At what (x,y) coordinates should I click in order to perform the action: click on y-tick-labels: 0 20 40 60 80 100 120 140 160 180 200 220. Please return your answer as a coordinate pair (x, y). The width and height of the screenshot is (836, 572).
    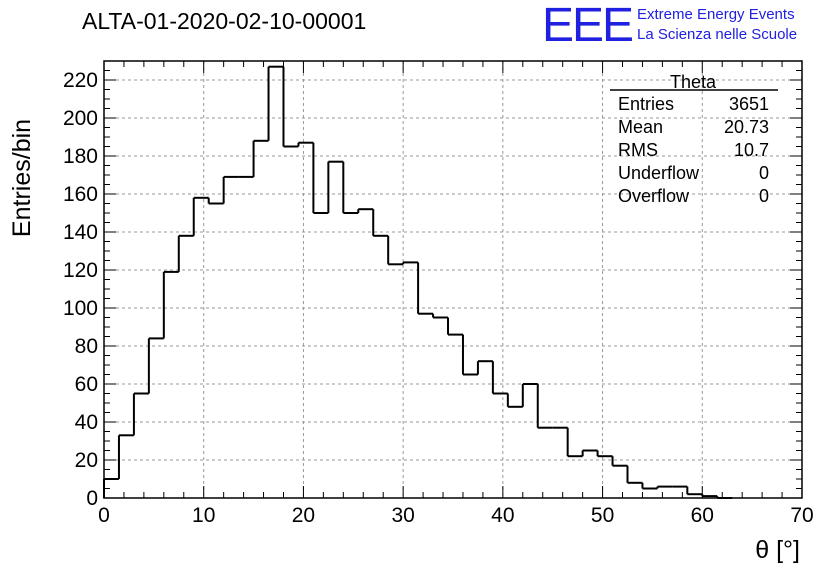
    Looking at the image, I should click on (80, 289).